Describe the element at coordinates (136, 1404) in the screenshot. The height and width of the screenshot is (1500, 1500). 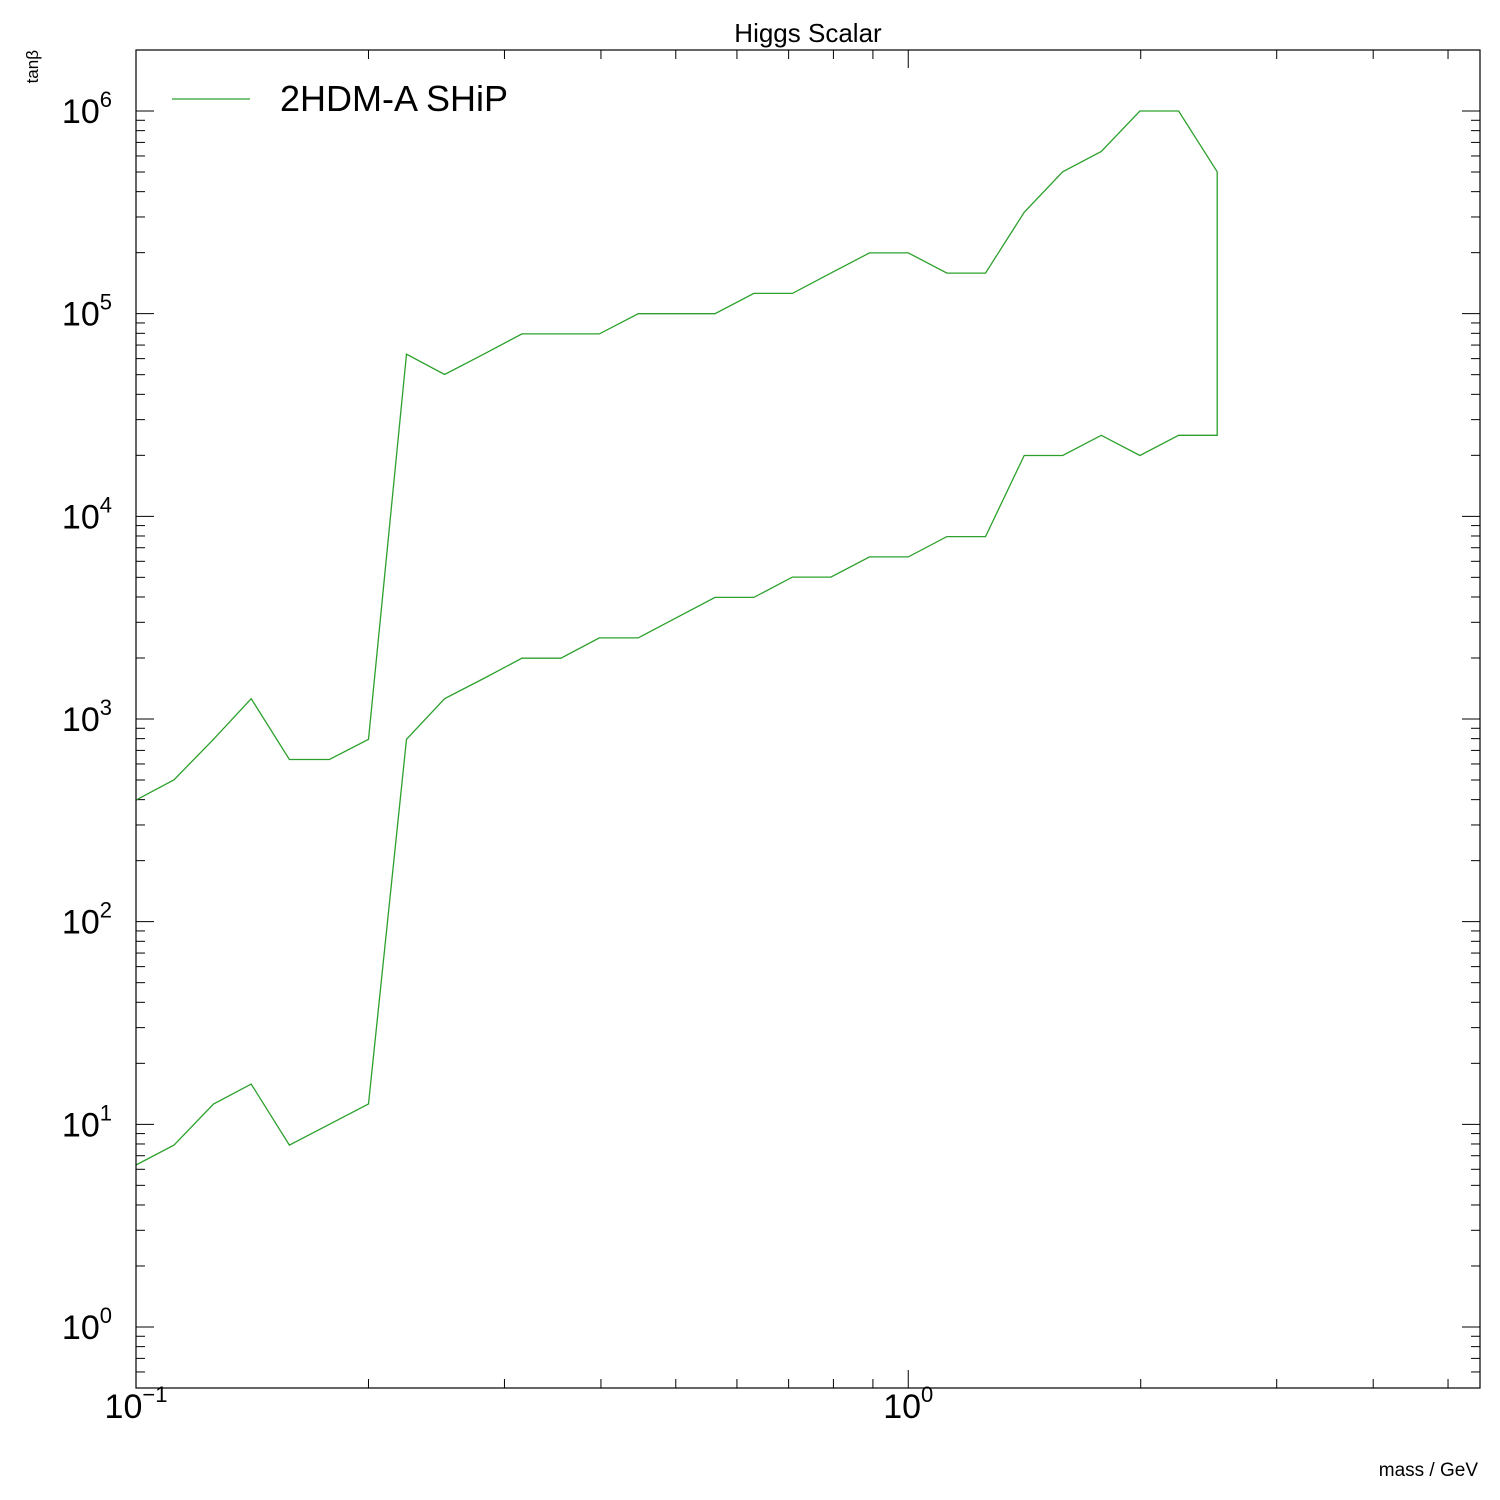
I see `x-tick-label: 10−1` at that location.